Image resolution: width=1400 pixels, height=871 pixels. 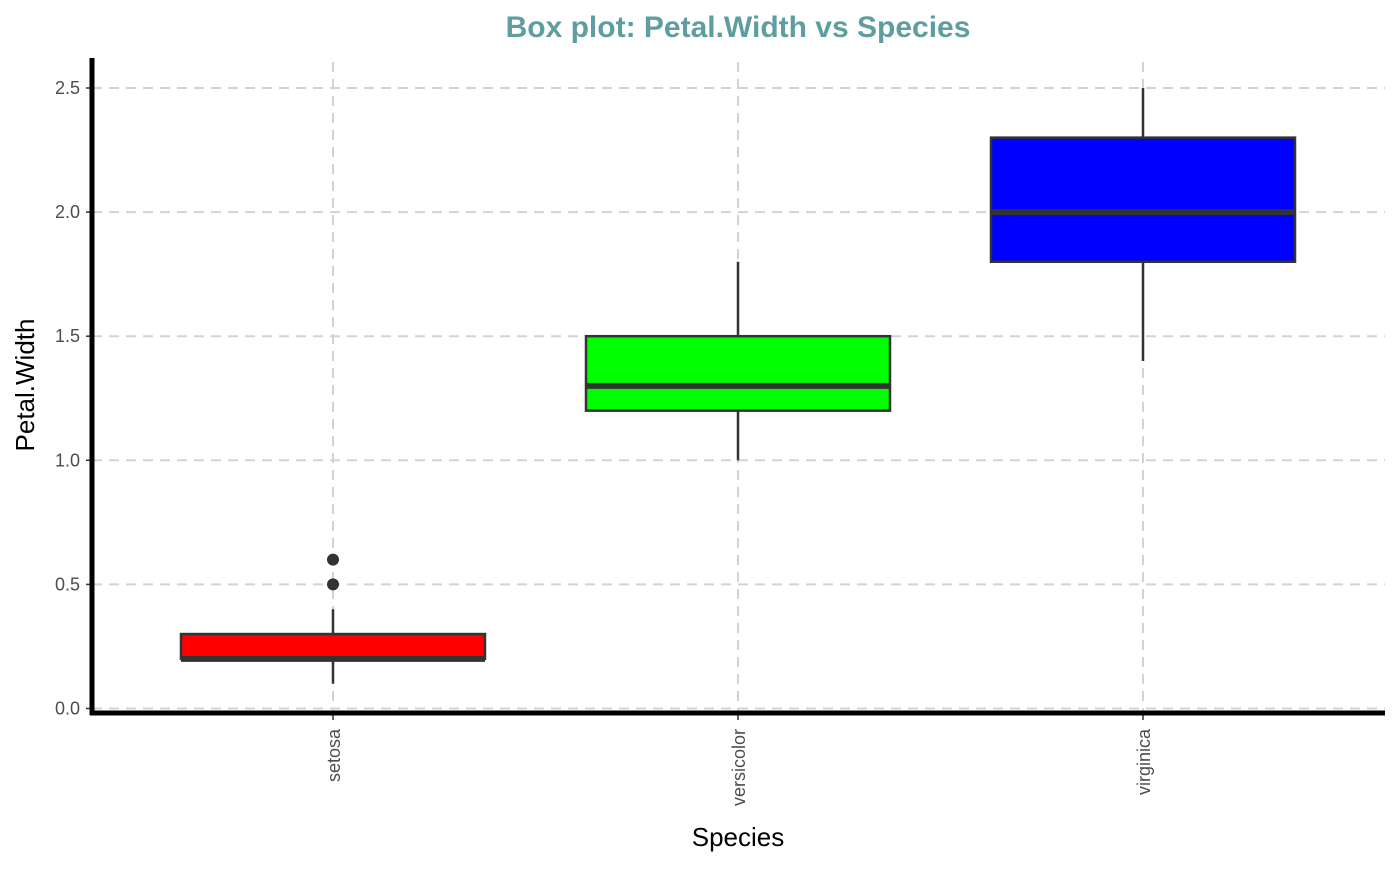 What do you see at coordinates (334, 755) in the screenshot?
I see `x-tick-label: setosa` at bounding box center [334, 755].